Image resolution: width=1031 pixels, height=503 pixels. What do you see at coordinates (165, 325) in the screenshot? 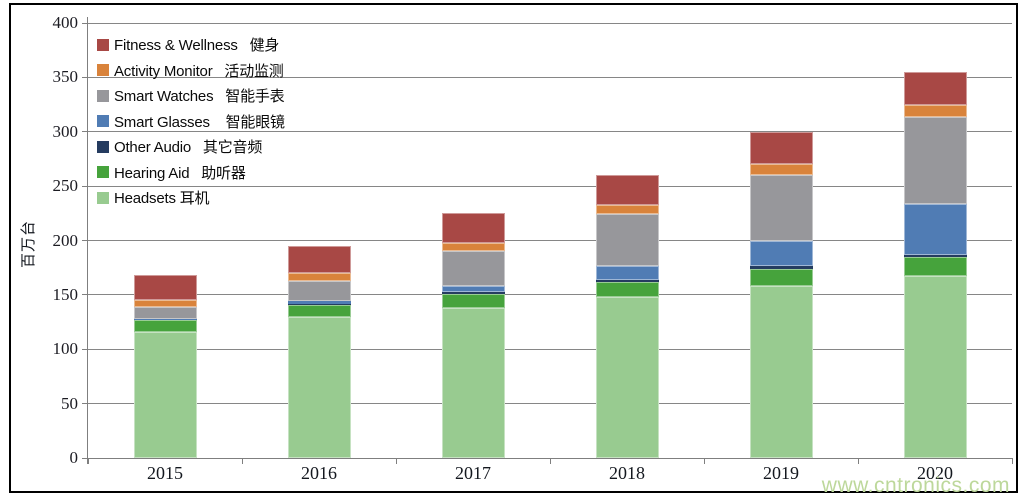
I see `bar-2015-hearing-aid` at bounding box center [165, 325].